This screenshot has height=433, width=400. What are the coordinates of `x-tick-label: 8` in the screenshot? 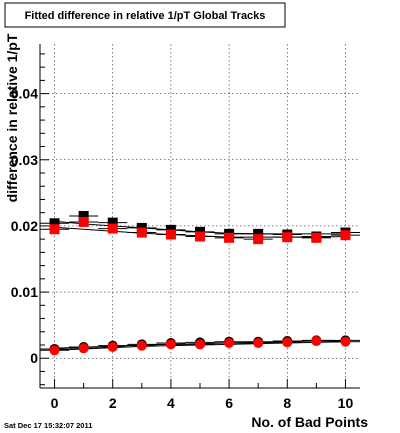 It's located at (287, 403).